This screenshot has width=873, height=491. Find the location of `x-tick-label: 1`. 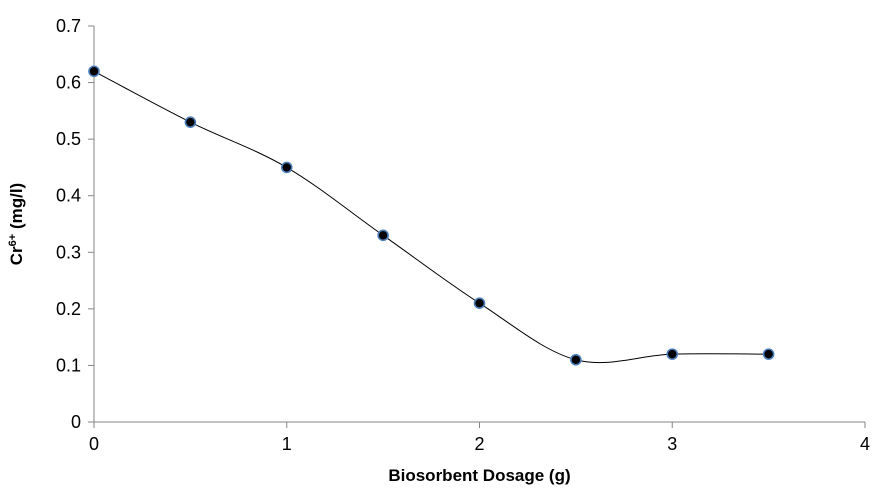

x-tick-label: 1 is located at coordinates (287, 444).